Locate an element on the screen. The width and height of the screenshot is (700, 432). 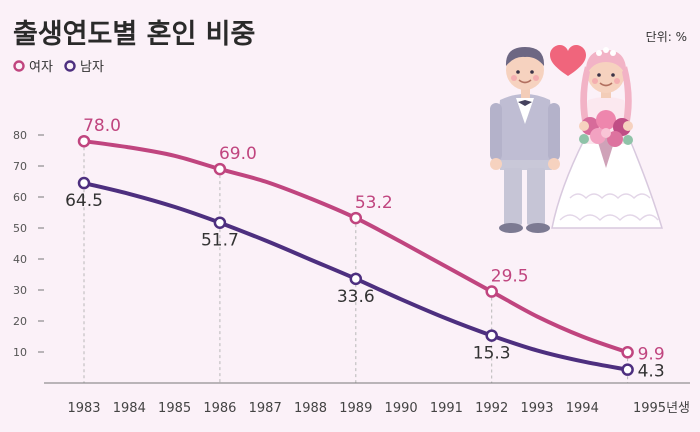
groom-icon is located at coordinates (525, 140).